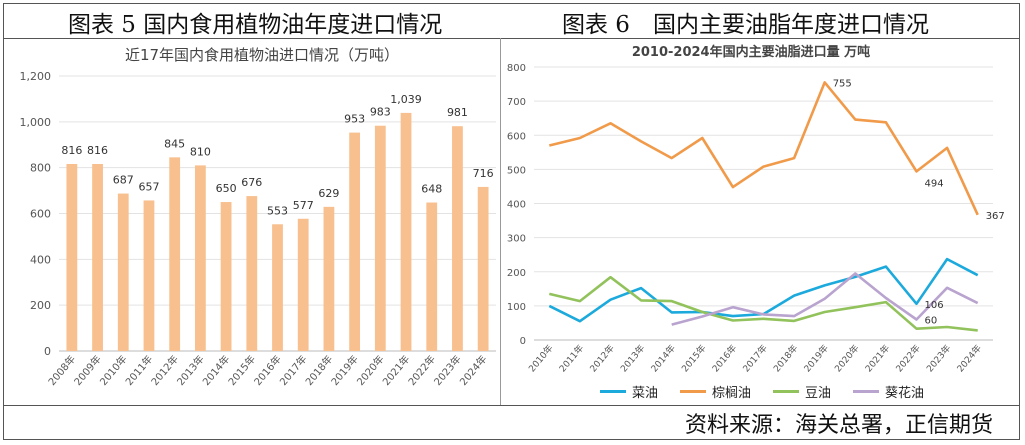  What do you see at coordinates (40, 168) in the screenshot?
I see `bar-y-tick-label: 800` at bounding box center [40, 168].